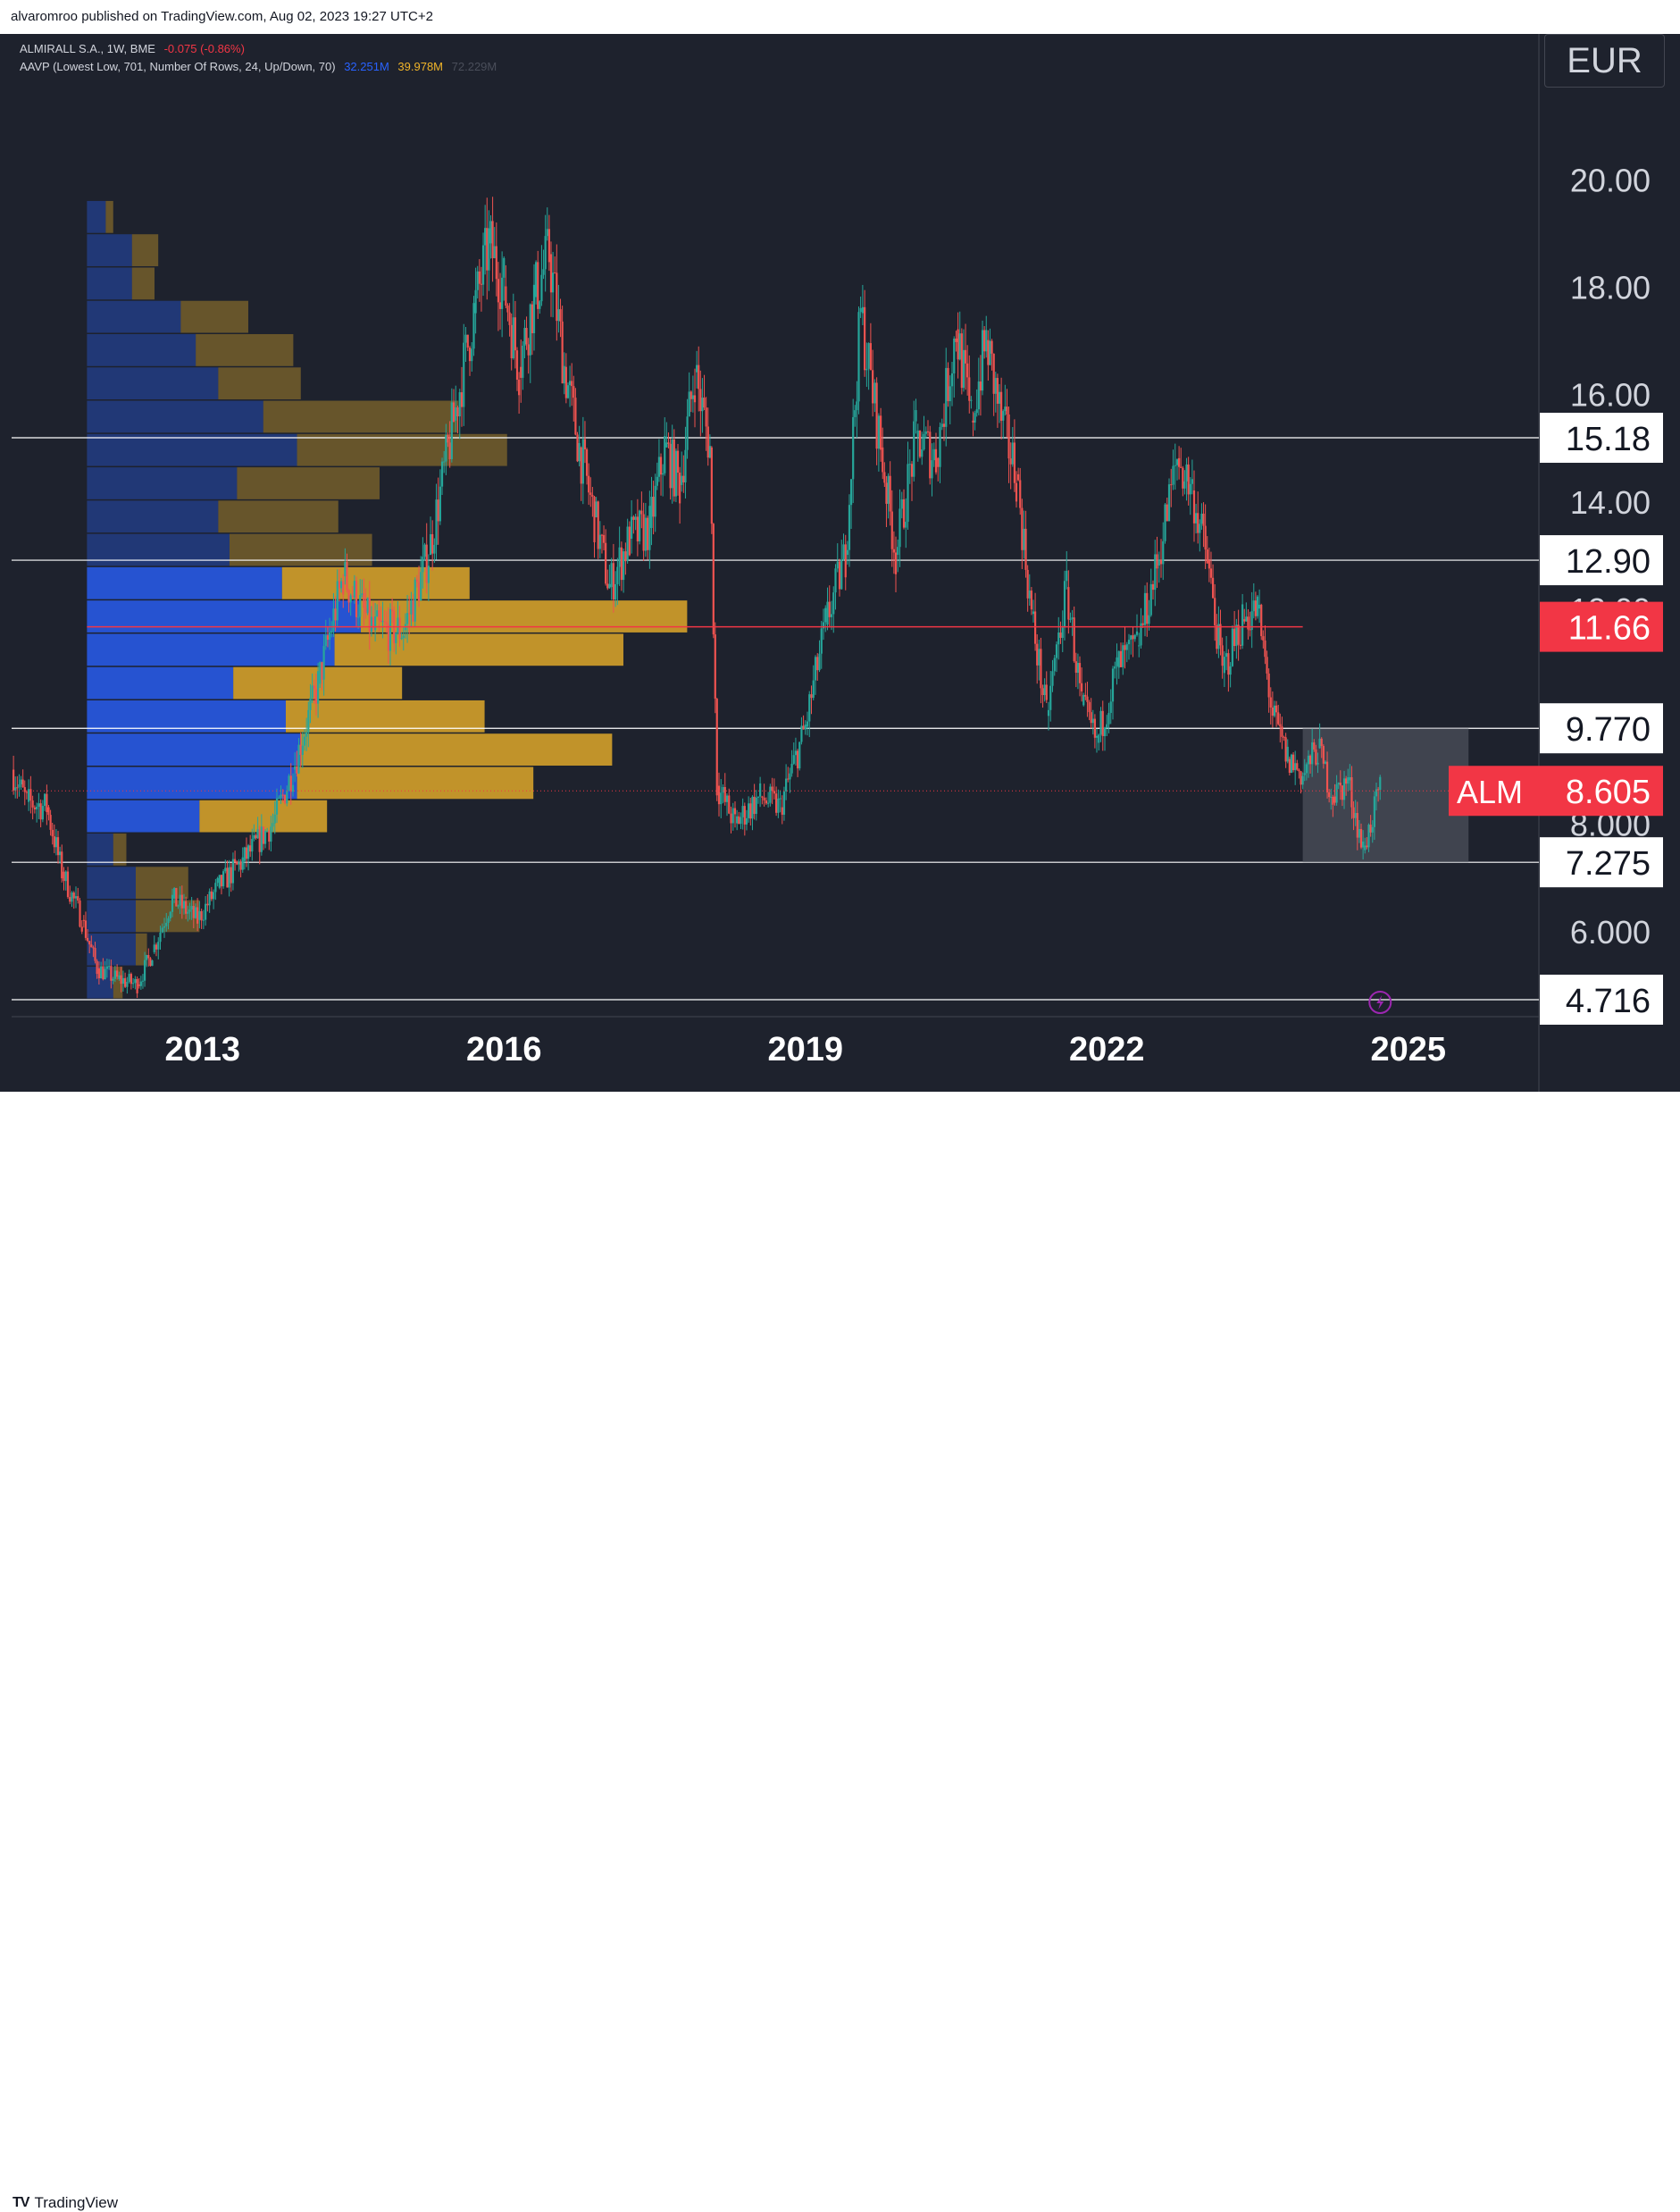 The image size is (1680, 2212). What do you see at coordinates (1601, 438) in the screenshot?
I see `level-price-label-box` at bounding box center [1601, 438].